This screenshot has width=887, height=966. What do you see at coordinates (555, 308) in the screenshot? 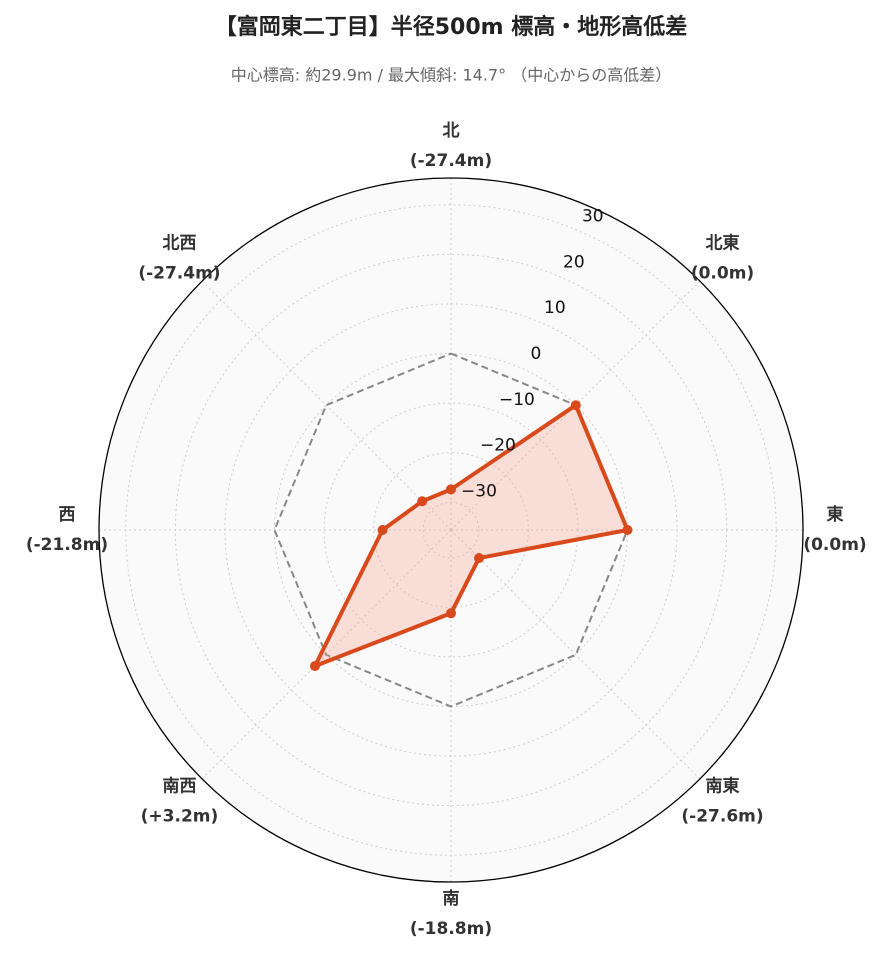
I see `radial-tick-label: 10` at bounding box center [555, 308].